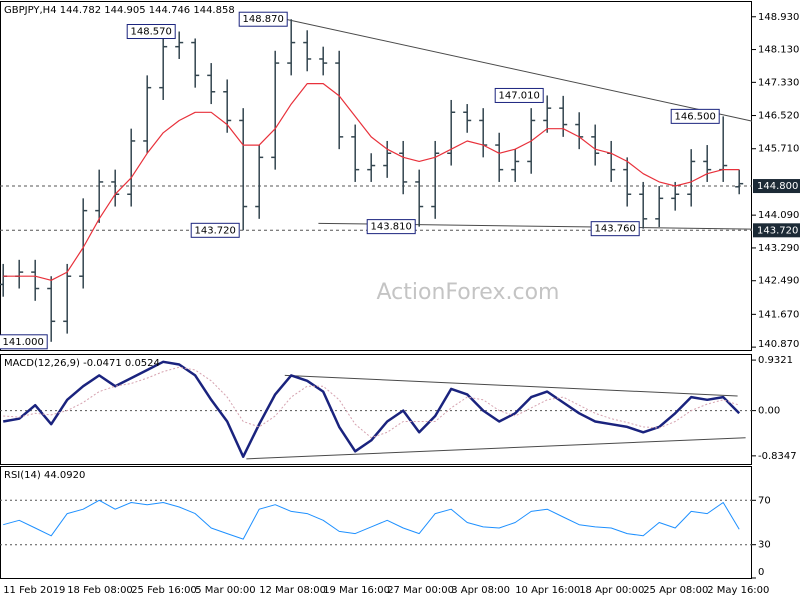 This screenshot has width=800, height=600. I want to click on callout-label: 143.760, so click(615, 229).